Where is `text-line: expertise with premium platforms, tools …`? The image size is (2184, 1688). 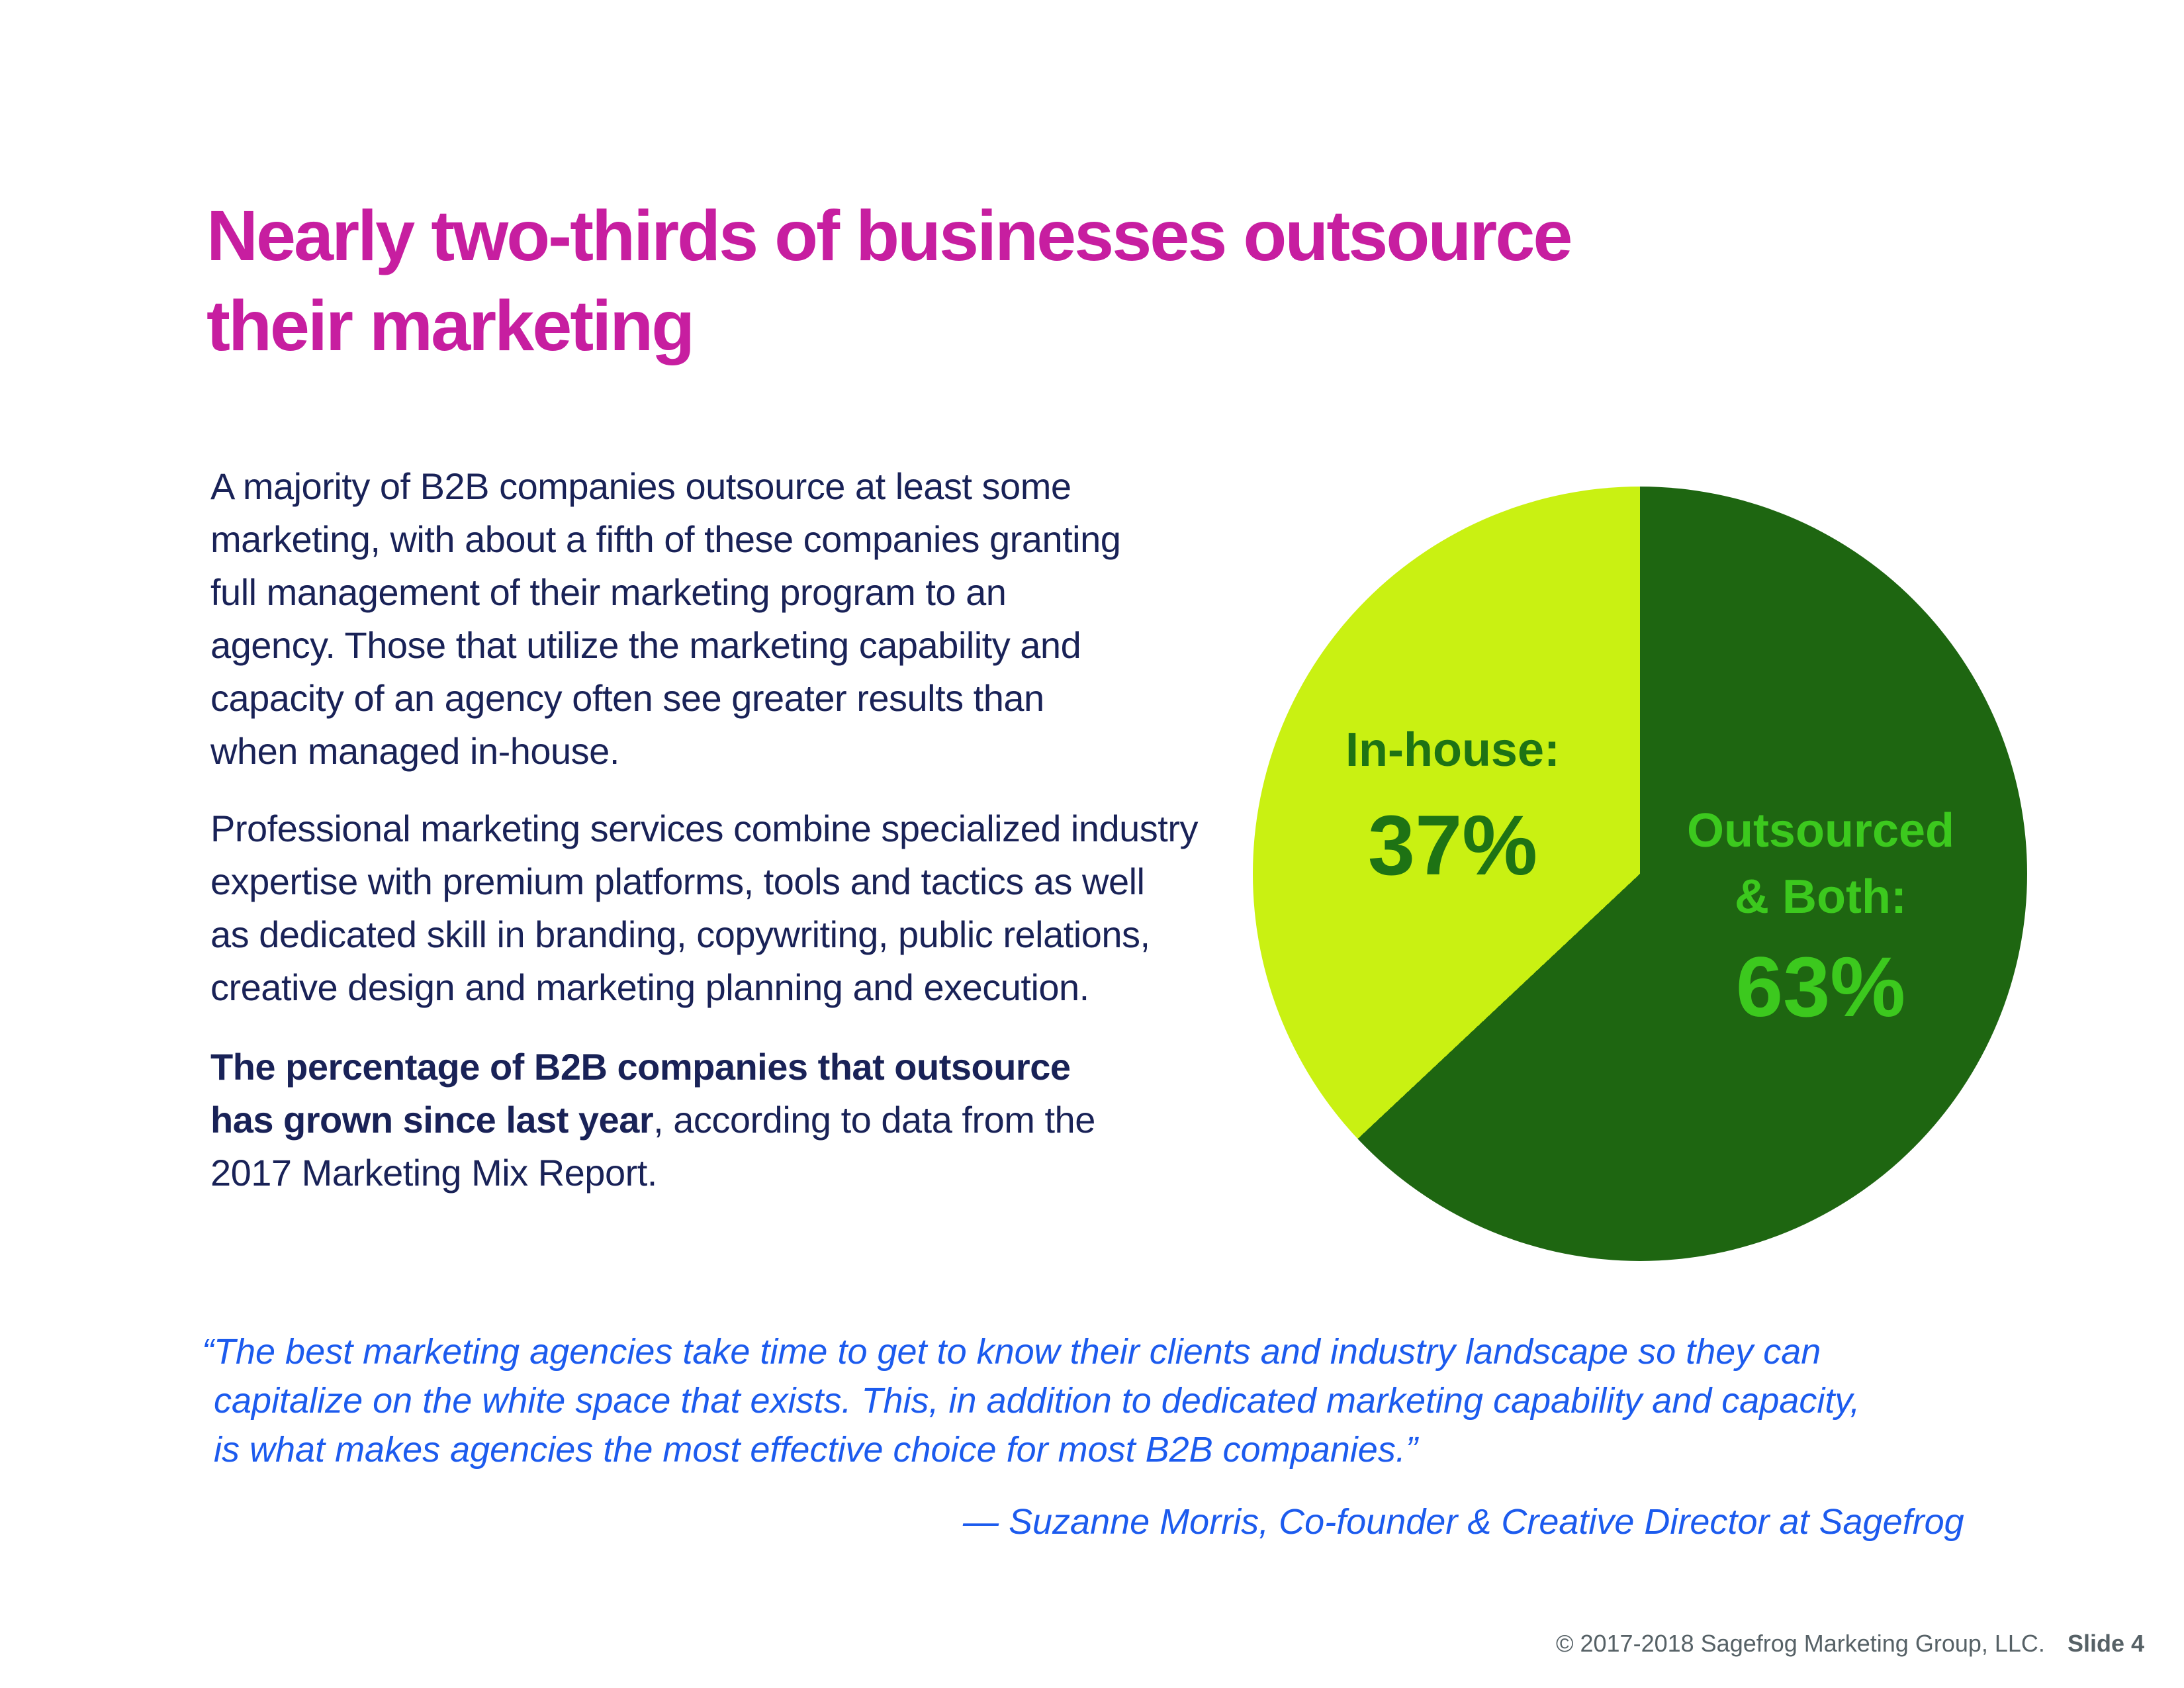
text-line: expertise with premium platforms, tools … is located at coordinates (677, 881).